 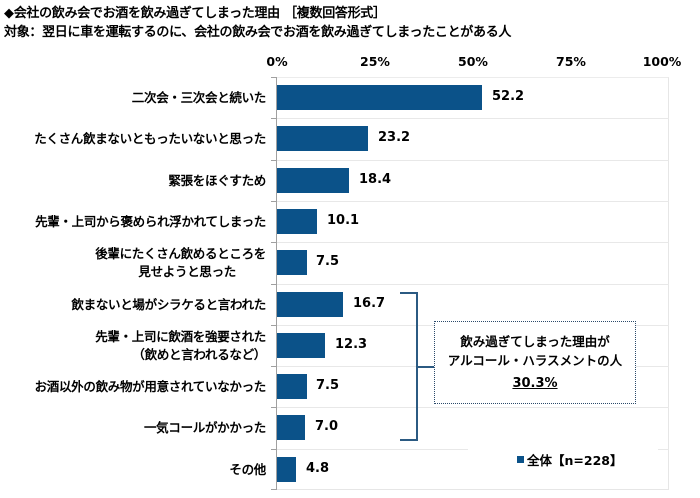 What do you see at coordinates (318, 468) in the screenshot?
I see `bar-value-label: 4.8` at bounding box center [318, 468].